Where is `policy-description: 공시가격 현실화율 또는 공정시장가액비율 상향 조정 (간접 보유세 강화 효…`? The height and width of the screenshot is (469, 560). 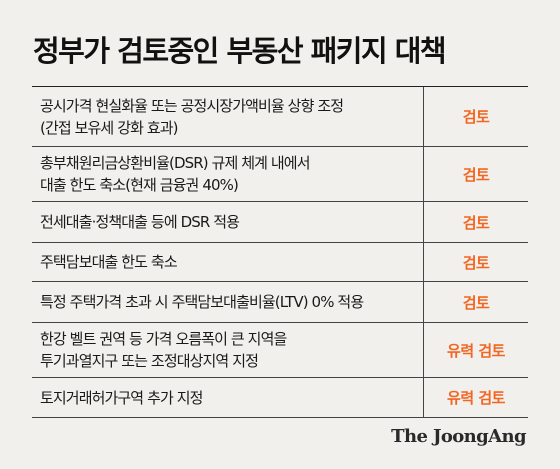 policy-description: 공시가격 현실화율 또는 공정시장가액비율 상향 조정 (간접 보유세 강화 효… is located at coordinates (228, 116).